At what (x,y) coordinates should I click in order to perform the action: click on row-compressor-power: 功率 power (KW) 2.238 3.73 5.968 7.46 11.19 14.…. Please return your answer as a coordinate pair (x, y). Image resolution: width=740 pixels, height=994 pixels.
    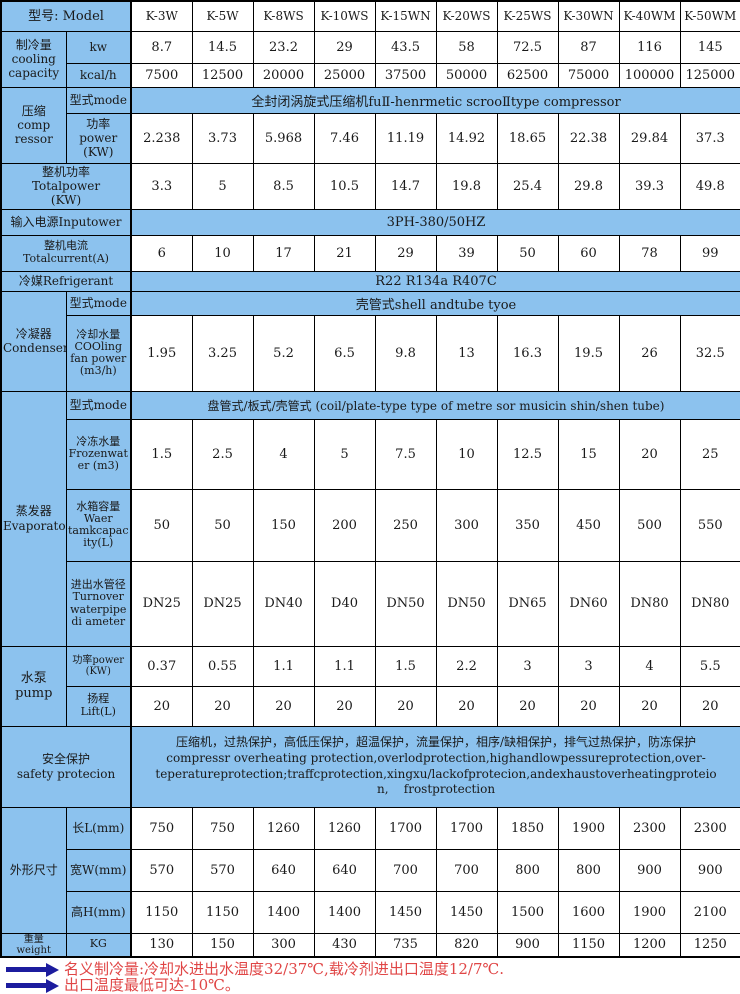
    Looking at the image, I should click on (370, 138).